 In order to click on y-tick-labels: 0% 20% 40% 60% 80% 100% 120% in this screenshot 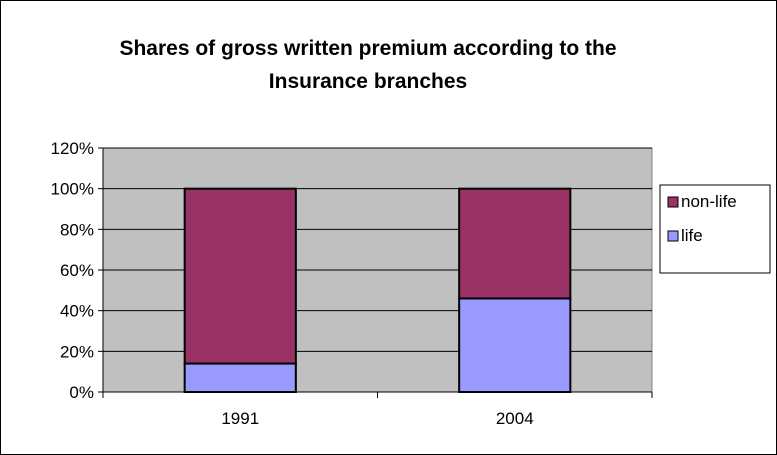, I will do `click(72, 270)`.